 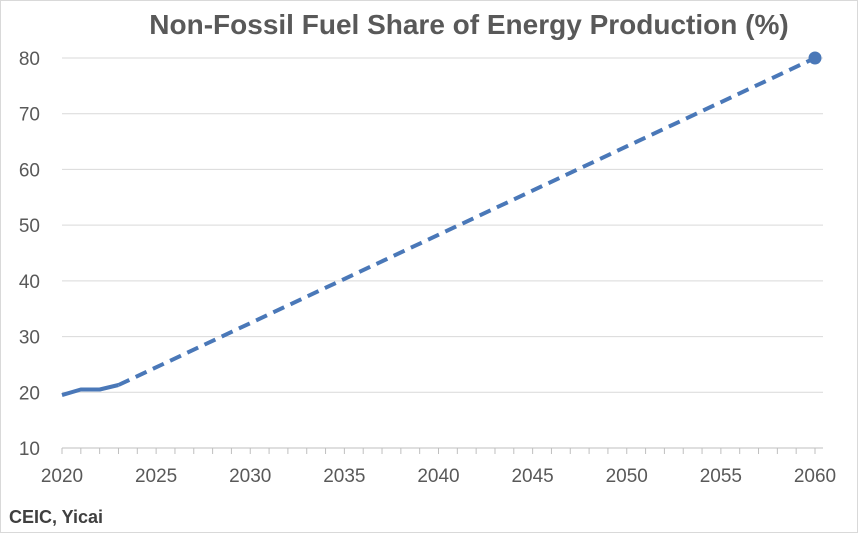 I want to click on y-tick-label: 80, so click(x=29, y=59).